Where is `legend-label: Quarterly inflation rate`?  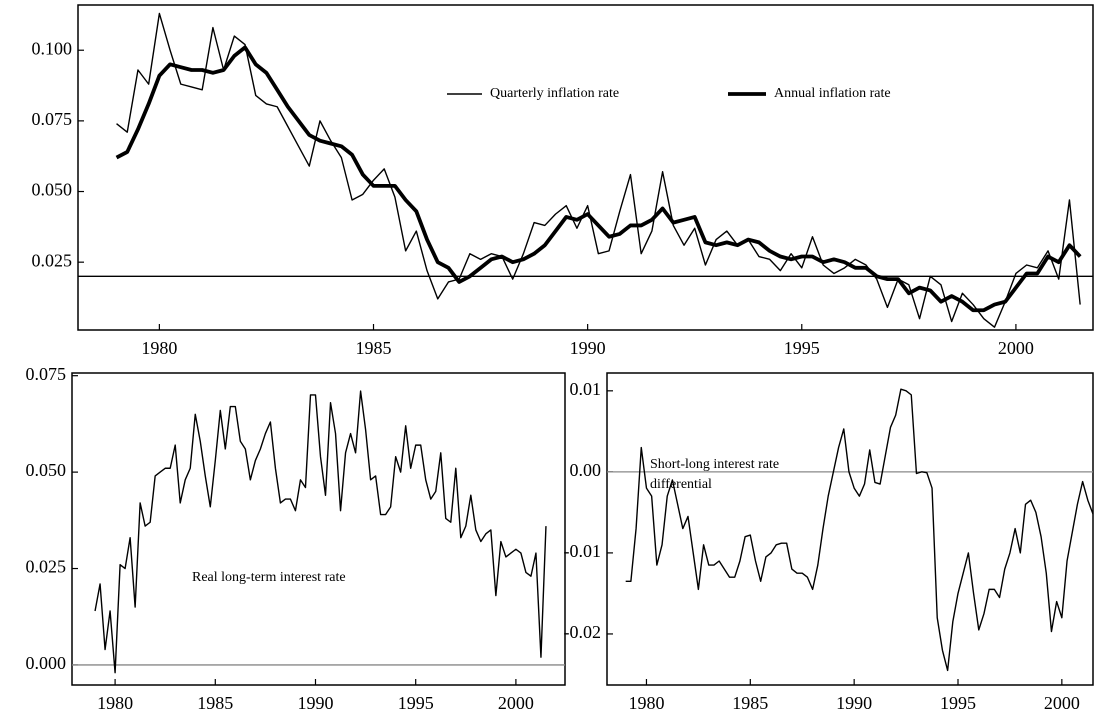
legend-label: Quarterly inflation rate is located at coordinates (554, 93).